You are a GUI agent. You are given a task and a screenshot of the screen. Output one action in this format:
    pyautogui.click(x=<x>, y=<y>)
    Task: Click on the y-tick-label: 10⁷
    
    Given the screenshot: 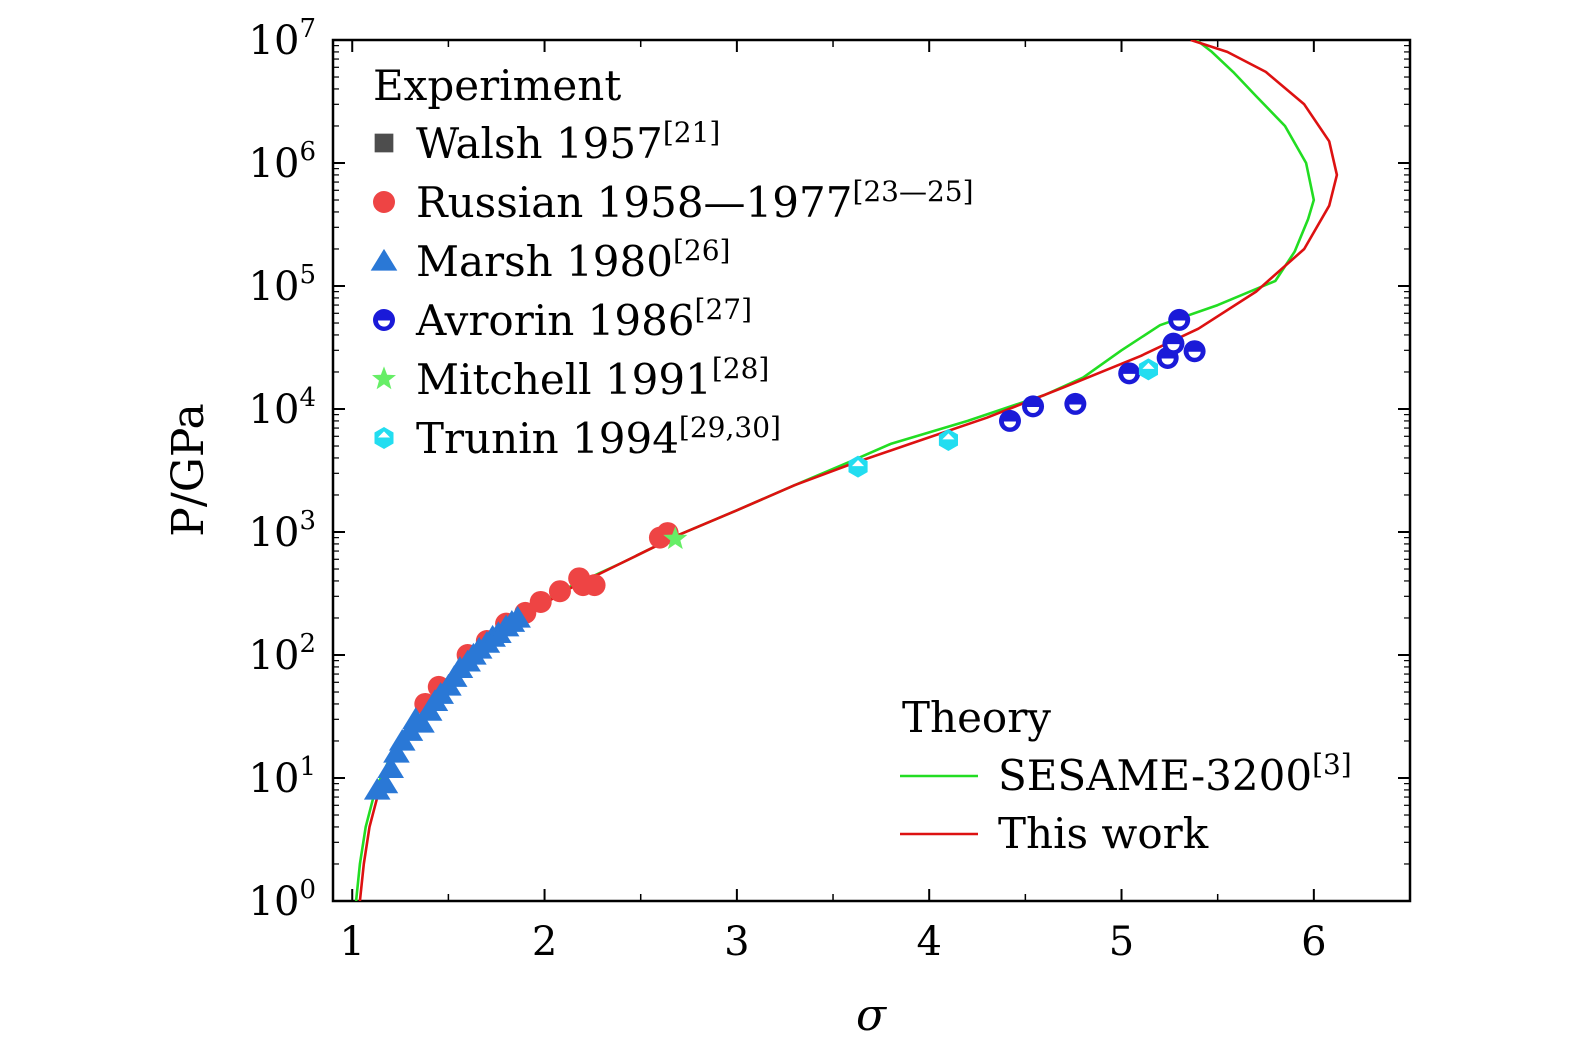 What is the action you would take?
    pyautogui.click(x=282, y=39)
    